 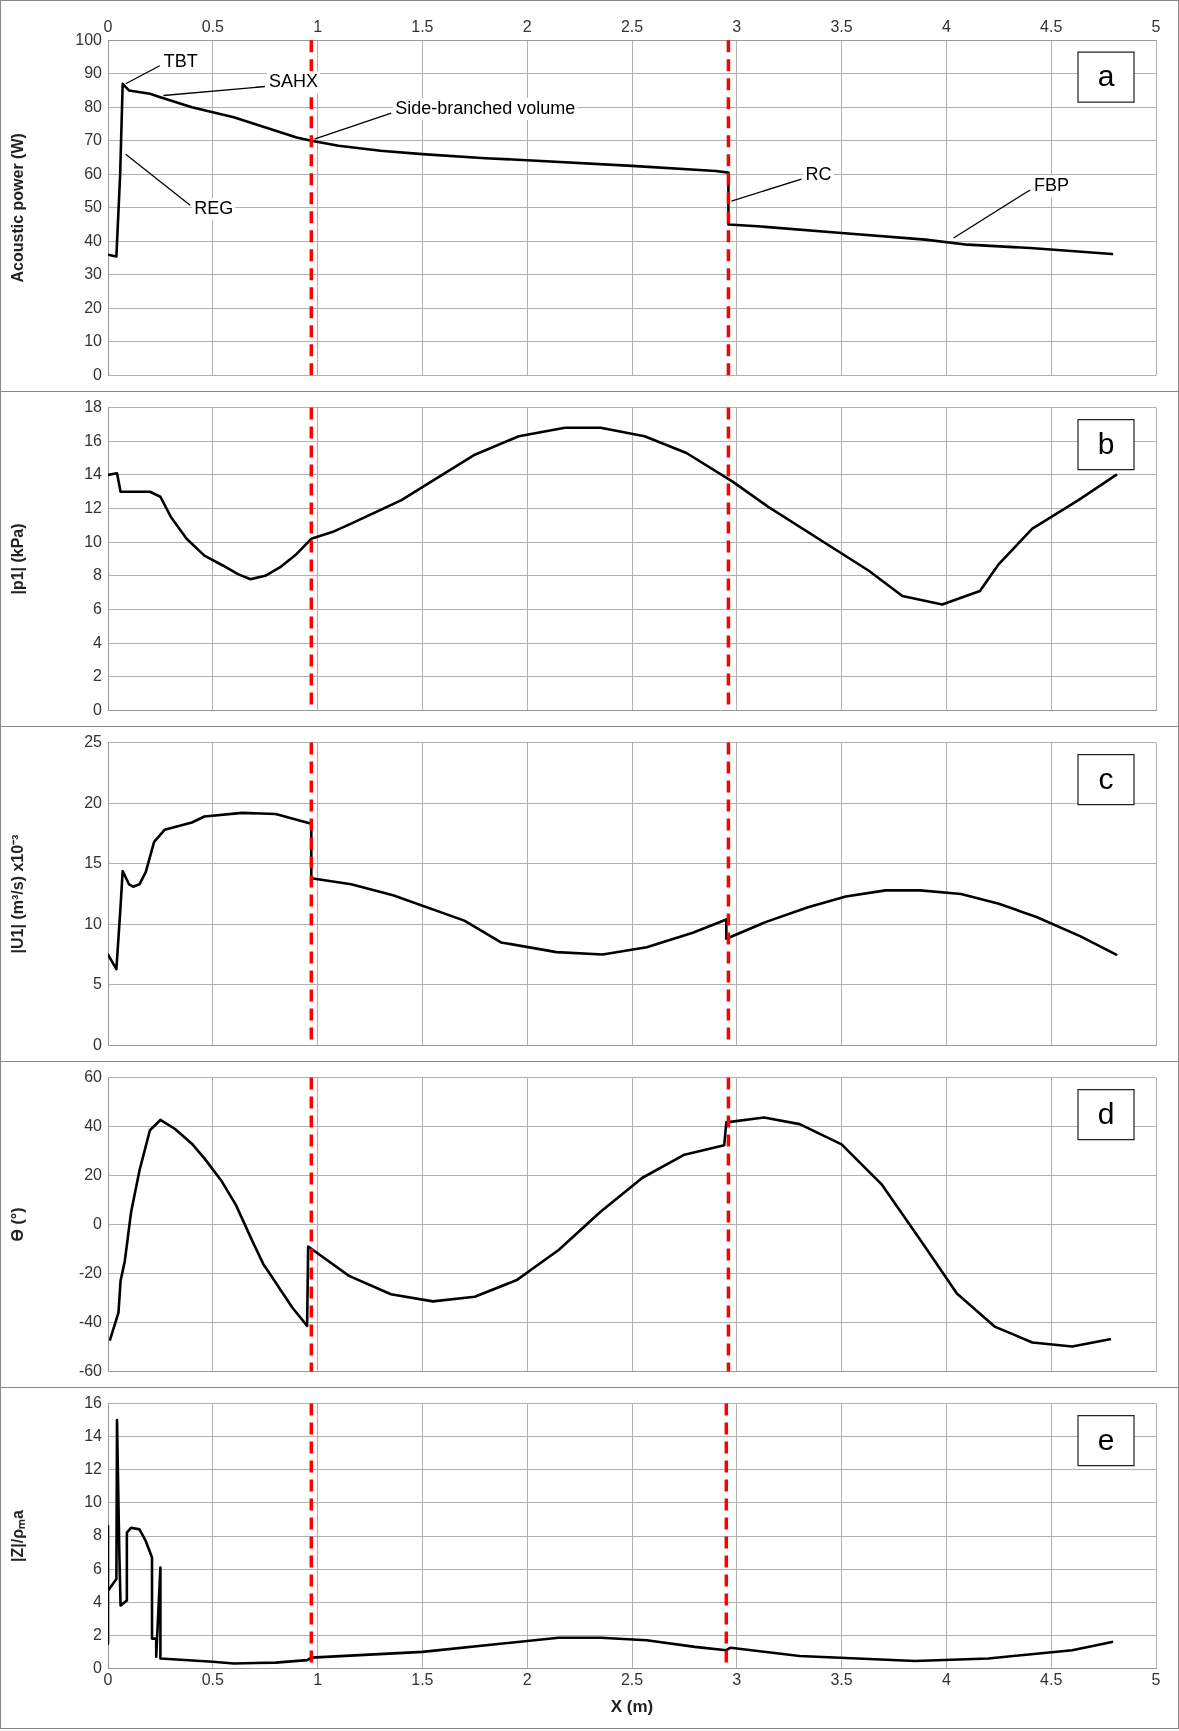 What do you see at coordinates (1106, 778) in the screenshot?
I see `annotation: c` at bounding box center [1106, 778].